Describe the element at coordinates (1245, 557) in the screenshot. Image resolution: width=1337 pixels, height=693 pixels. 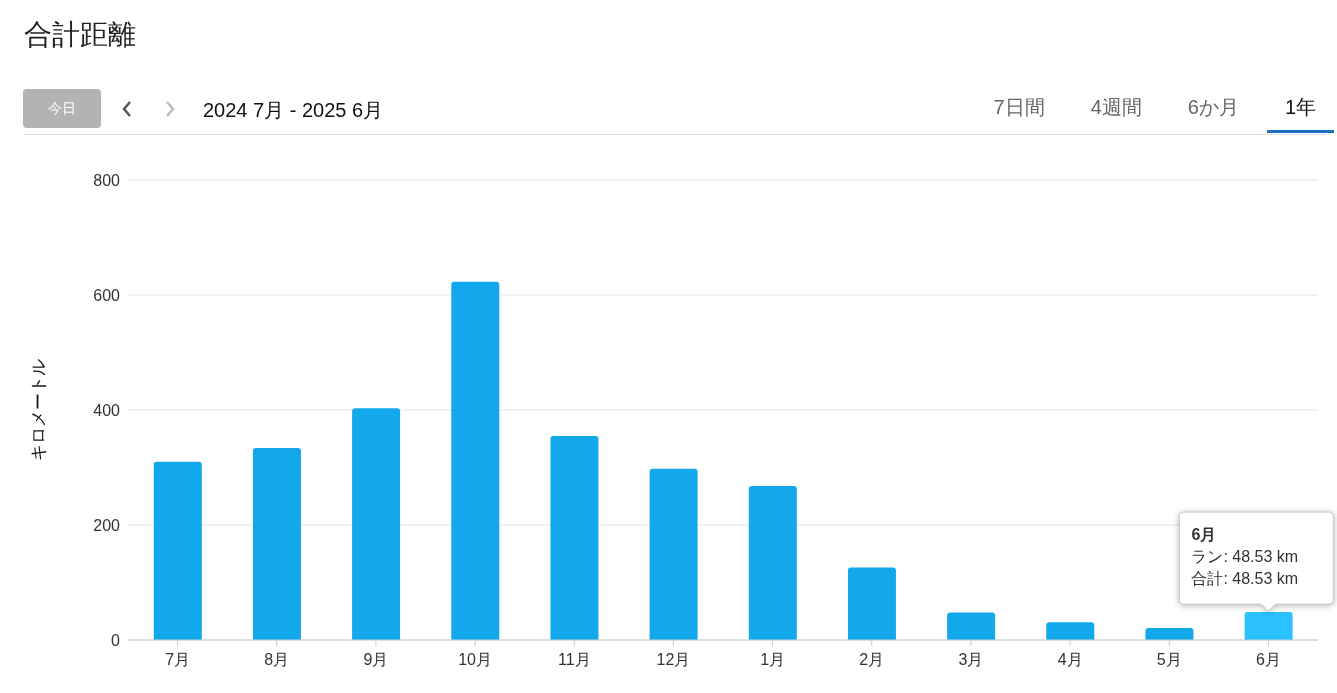
I see `annotation: ラン: 48.53 km` at that location.